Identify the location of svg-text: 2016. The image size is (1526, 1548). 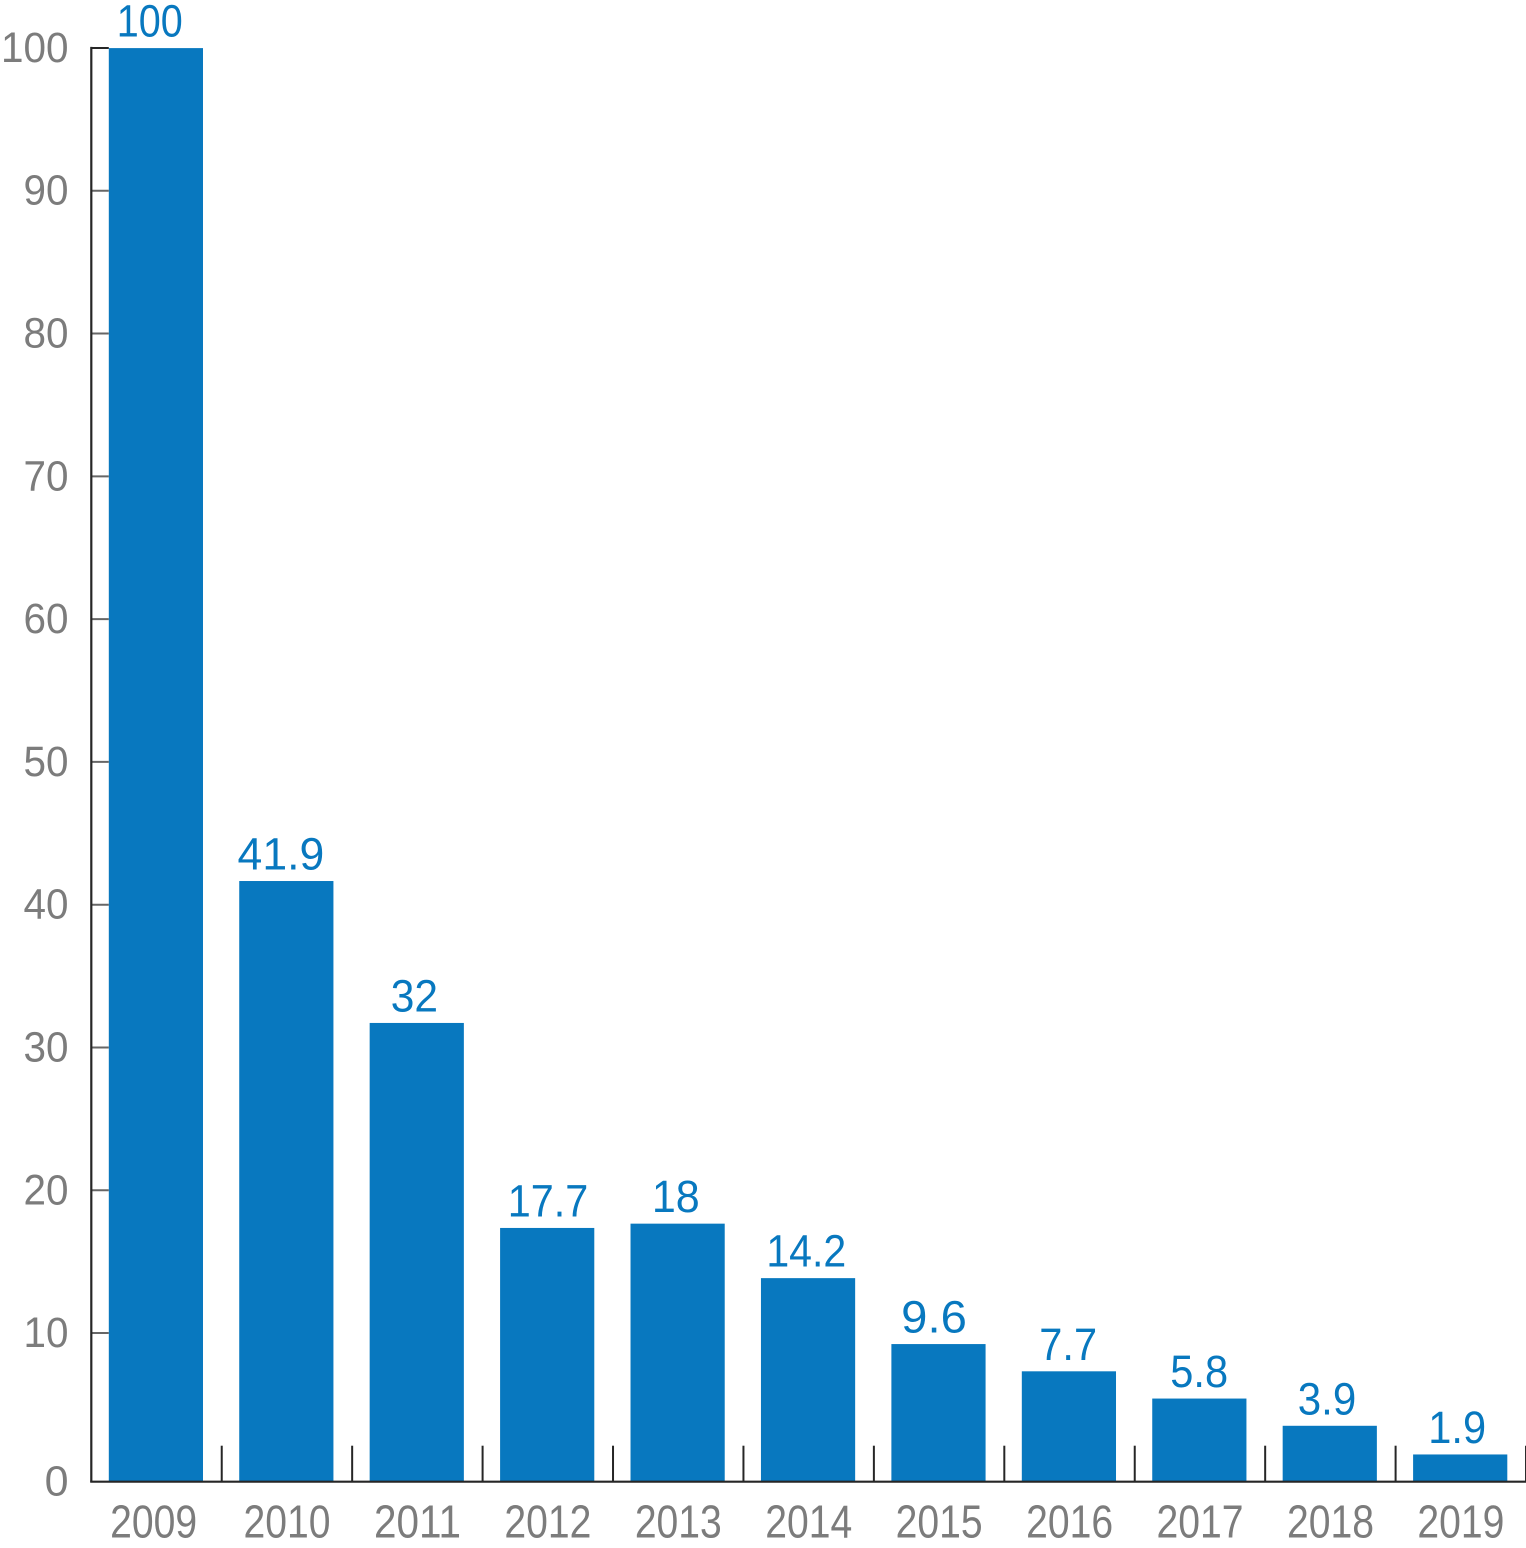
(1069, 1522).